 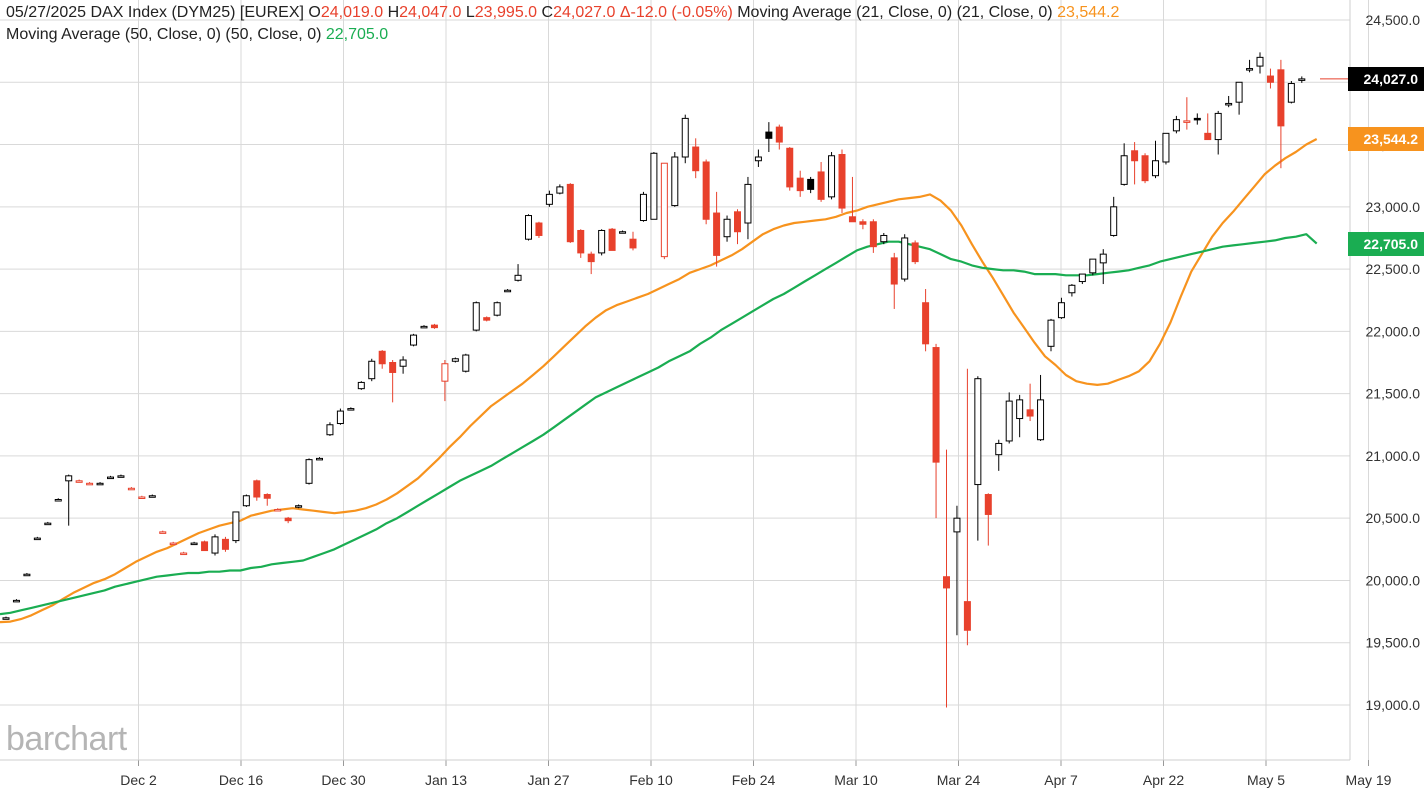 What do you see at coordinates (446, 780) in the screenshot?
I see `x-tick-label: Jan 13` at bounding box center [446, 780].